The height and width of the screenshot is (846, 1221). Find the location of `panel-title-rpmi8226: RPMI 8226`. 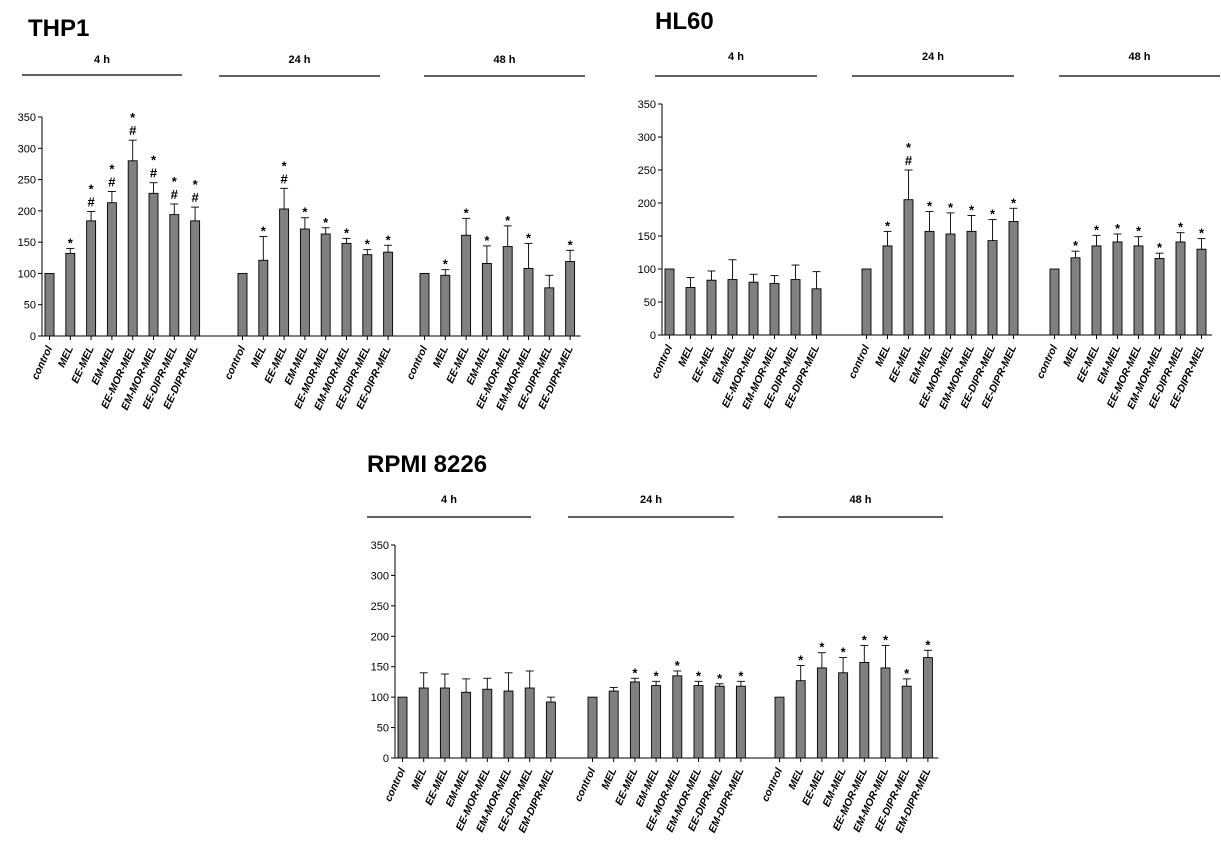

panel-title-rpmi8226: RPMI 8226 is located at coordinates (427, 464).